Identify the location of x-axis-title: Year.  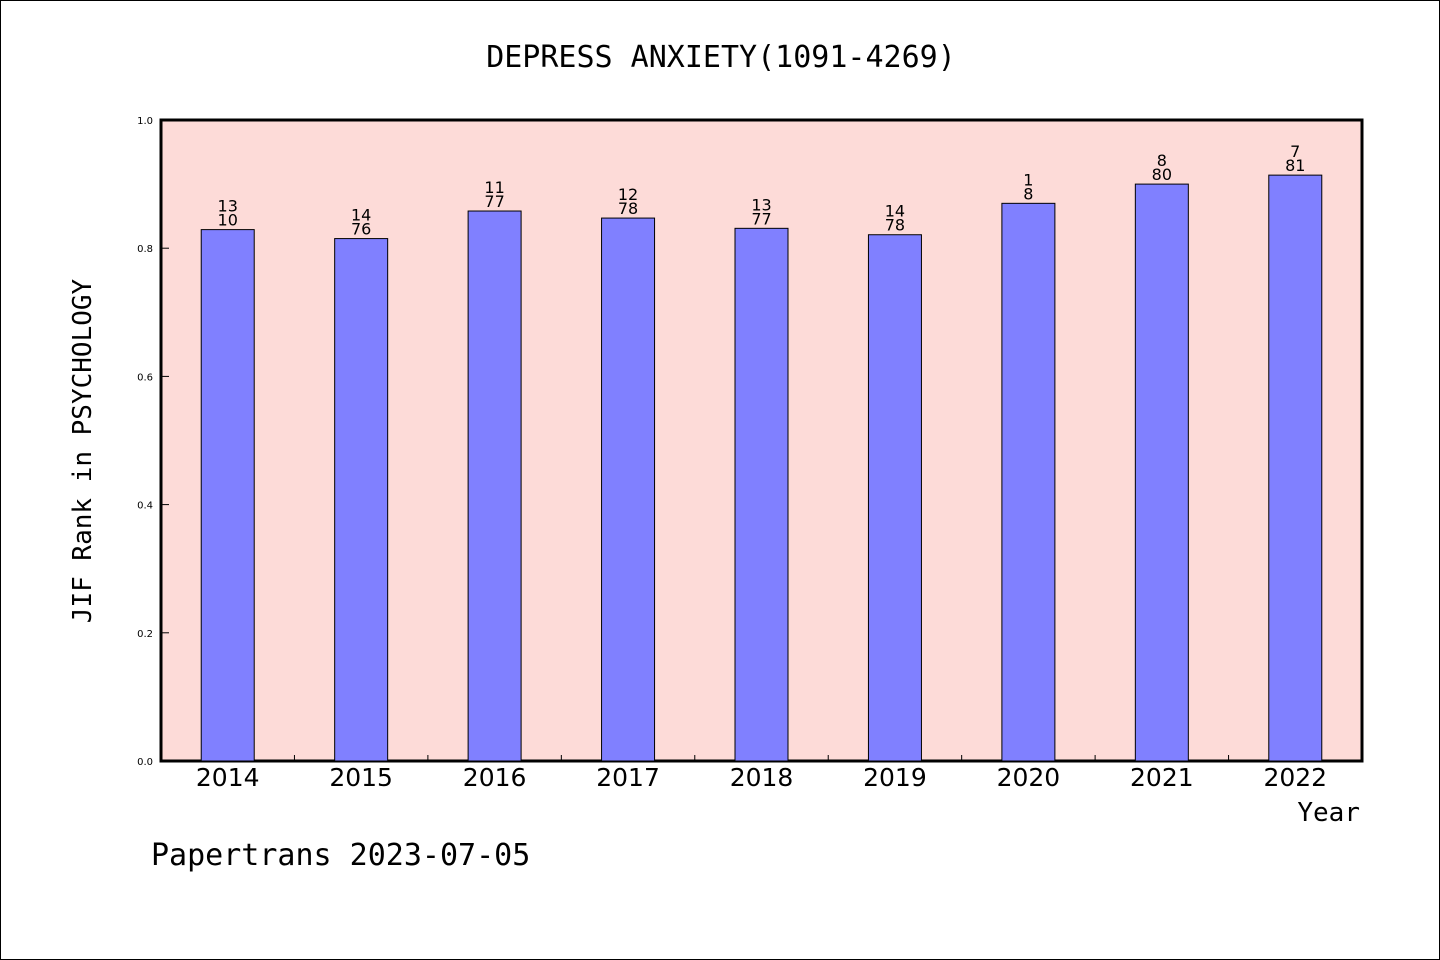
(1328, 813).